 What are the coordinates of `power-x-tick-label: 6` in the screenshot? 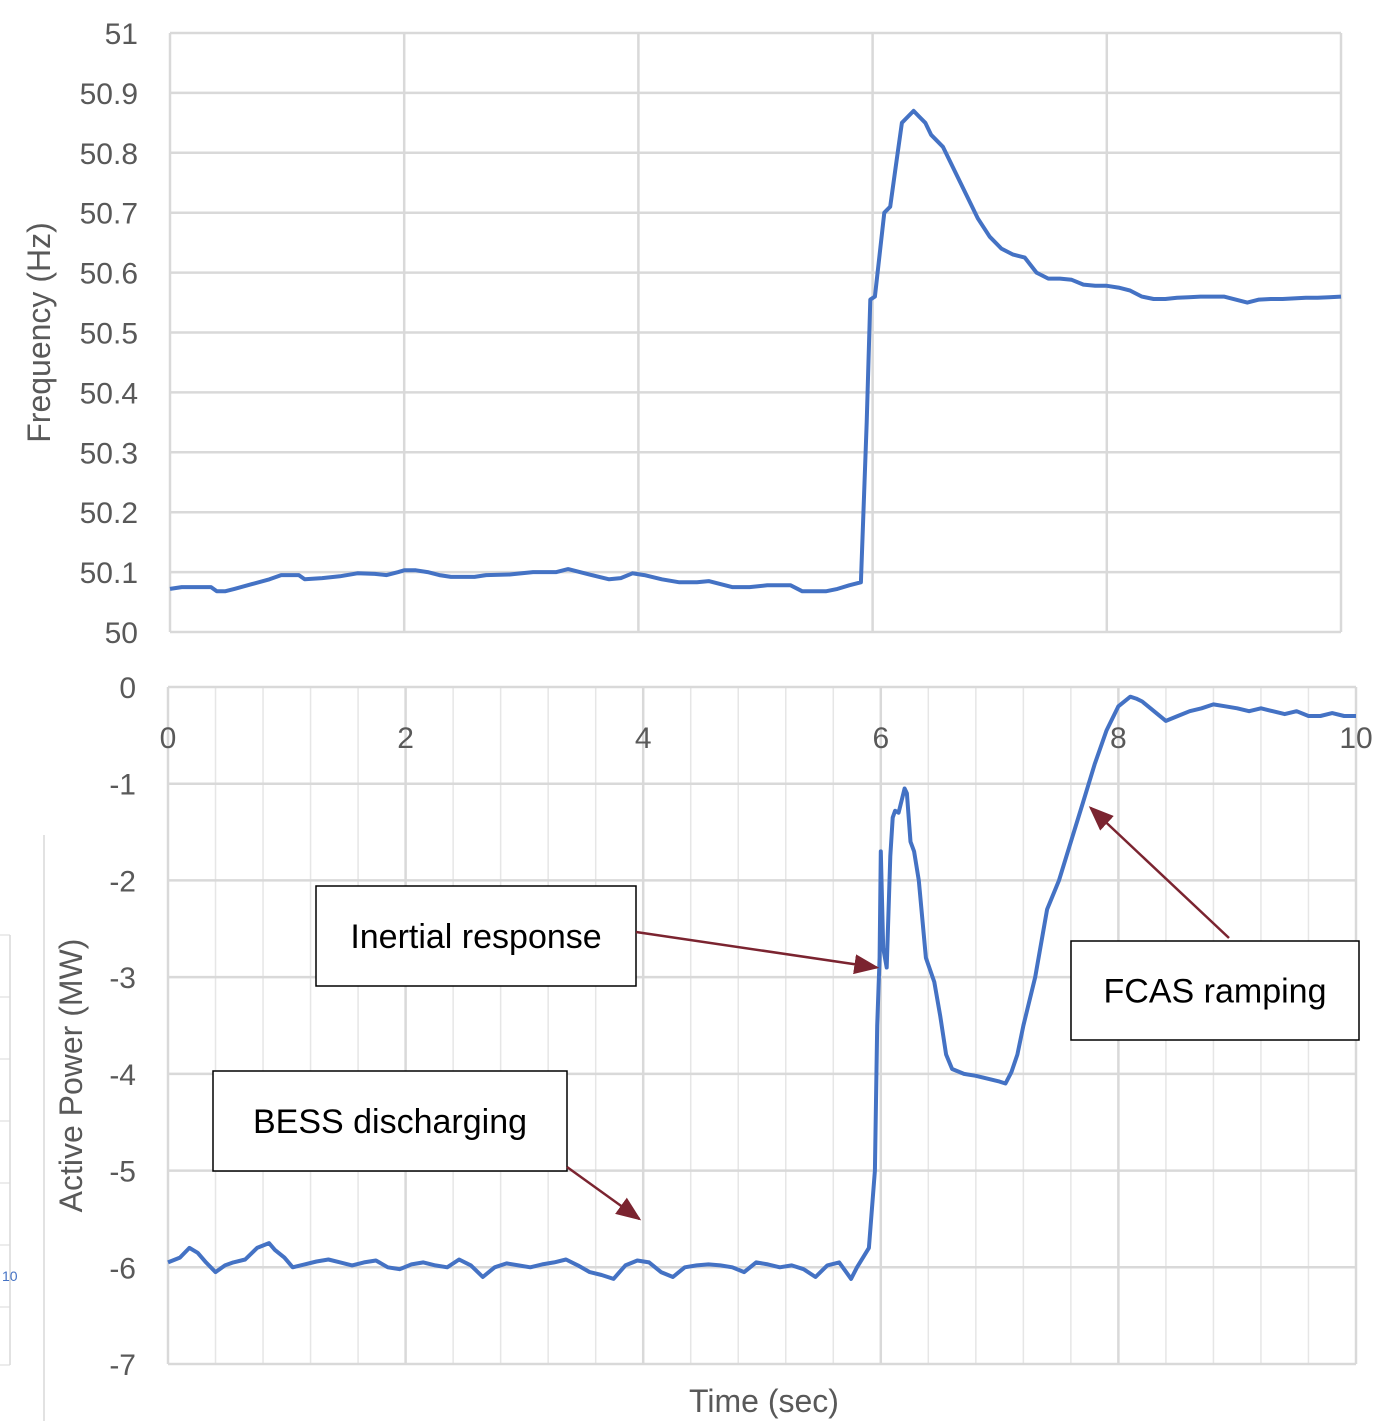 It's located at (880, 738).